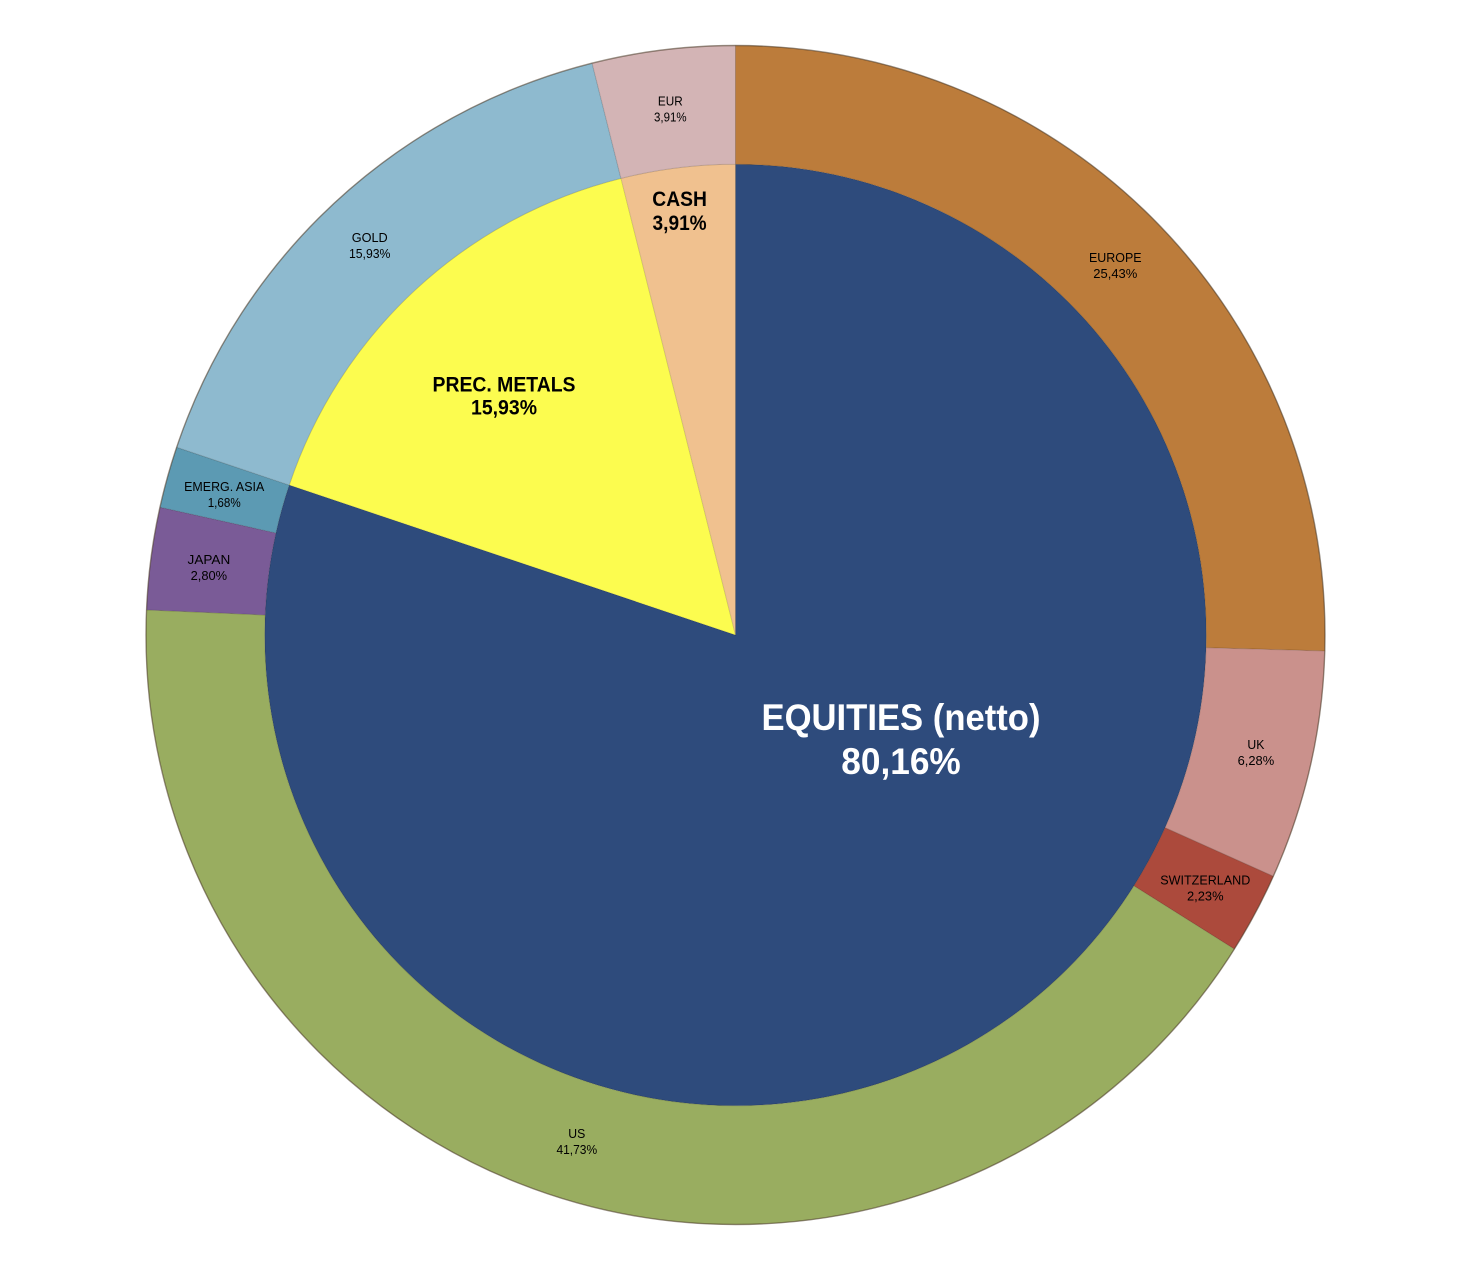 Image resolution: width=1474 pixels, height=1280 pixels. Describe the element at coordinates (901, 761) in the screenshot. I see `svg-text: 80,16%` at that location.